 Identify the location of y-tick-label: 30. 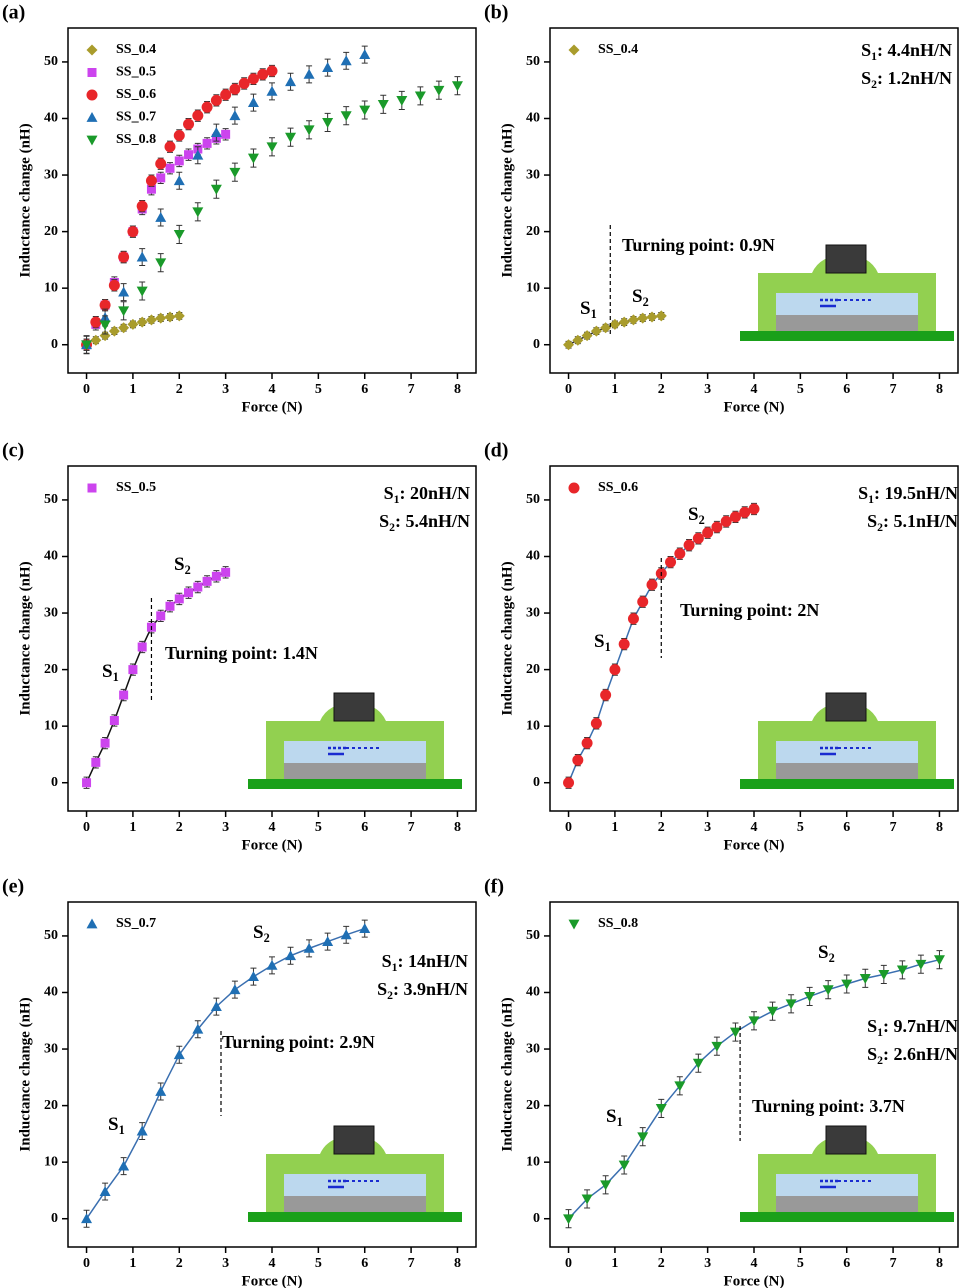
(533, 612).